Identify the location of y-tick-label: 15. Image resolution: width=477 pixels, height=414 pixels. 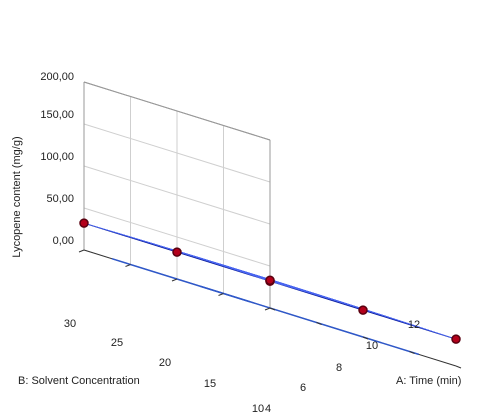
(210, 384).